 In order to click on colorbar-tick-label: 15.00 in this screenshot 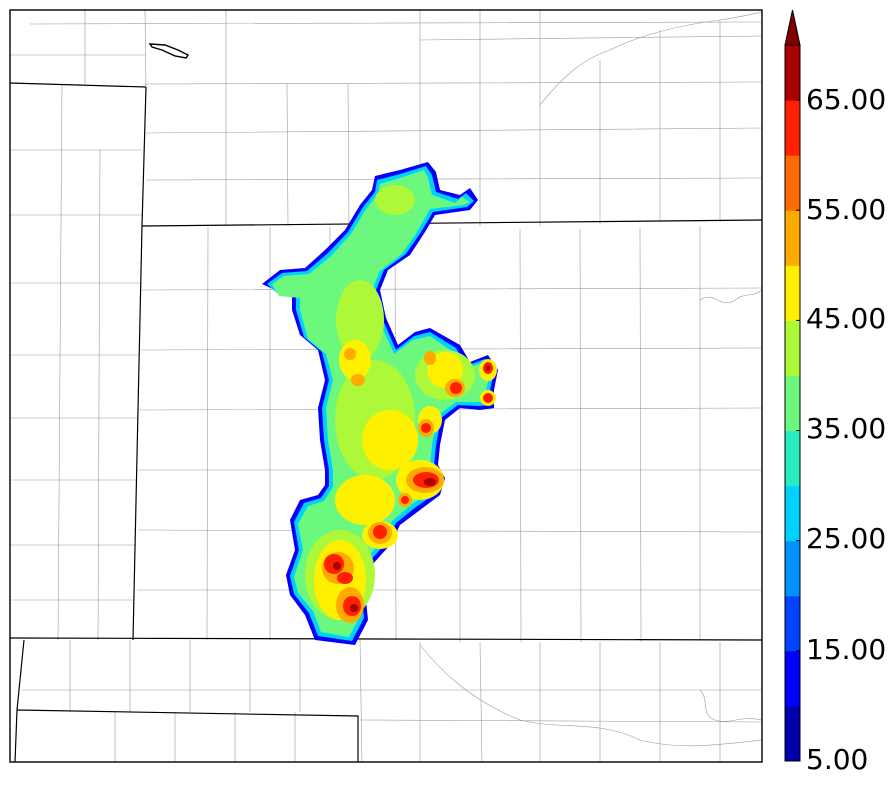, I will do `click(846, 649)`.